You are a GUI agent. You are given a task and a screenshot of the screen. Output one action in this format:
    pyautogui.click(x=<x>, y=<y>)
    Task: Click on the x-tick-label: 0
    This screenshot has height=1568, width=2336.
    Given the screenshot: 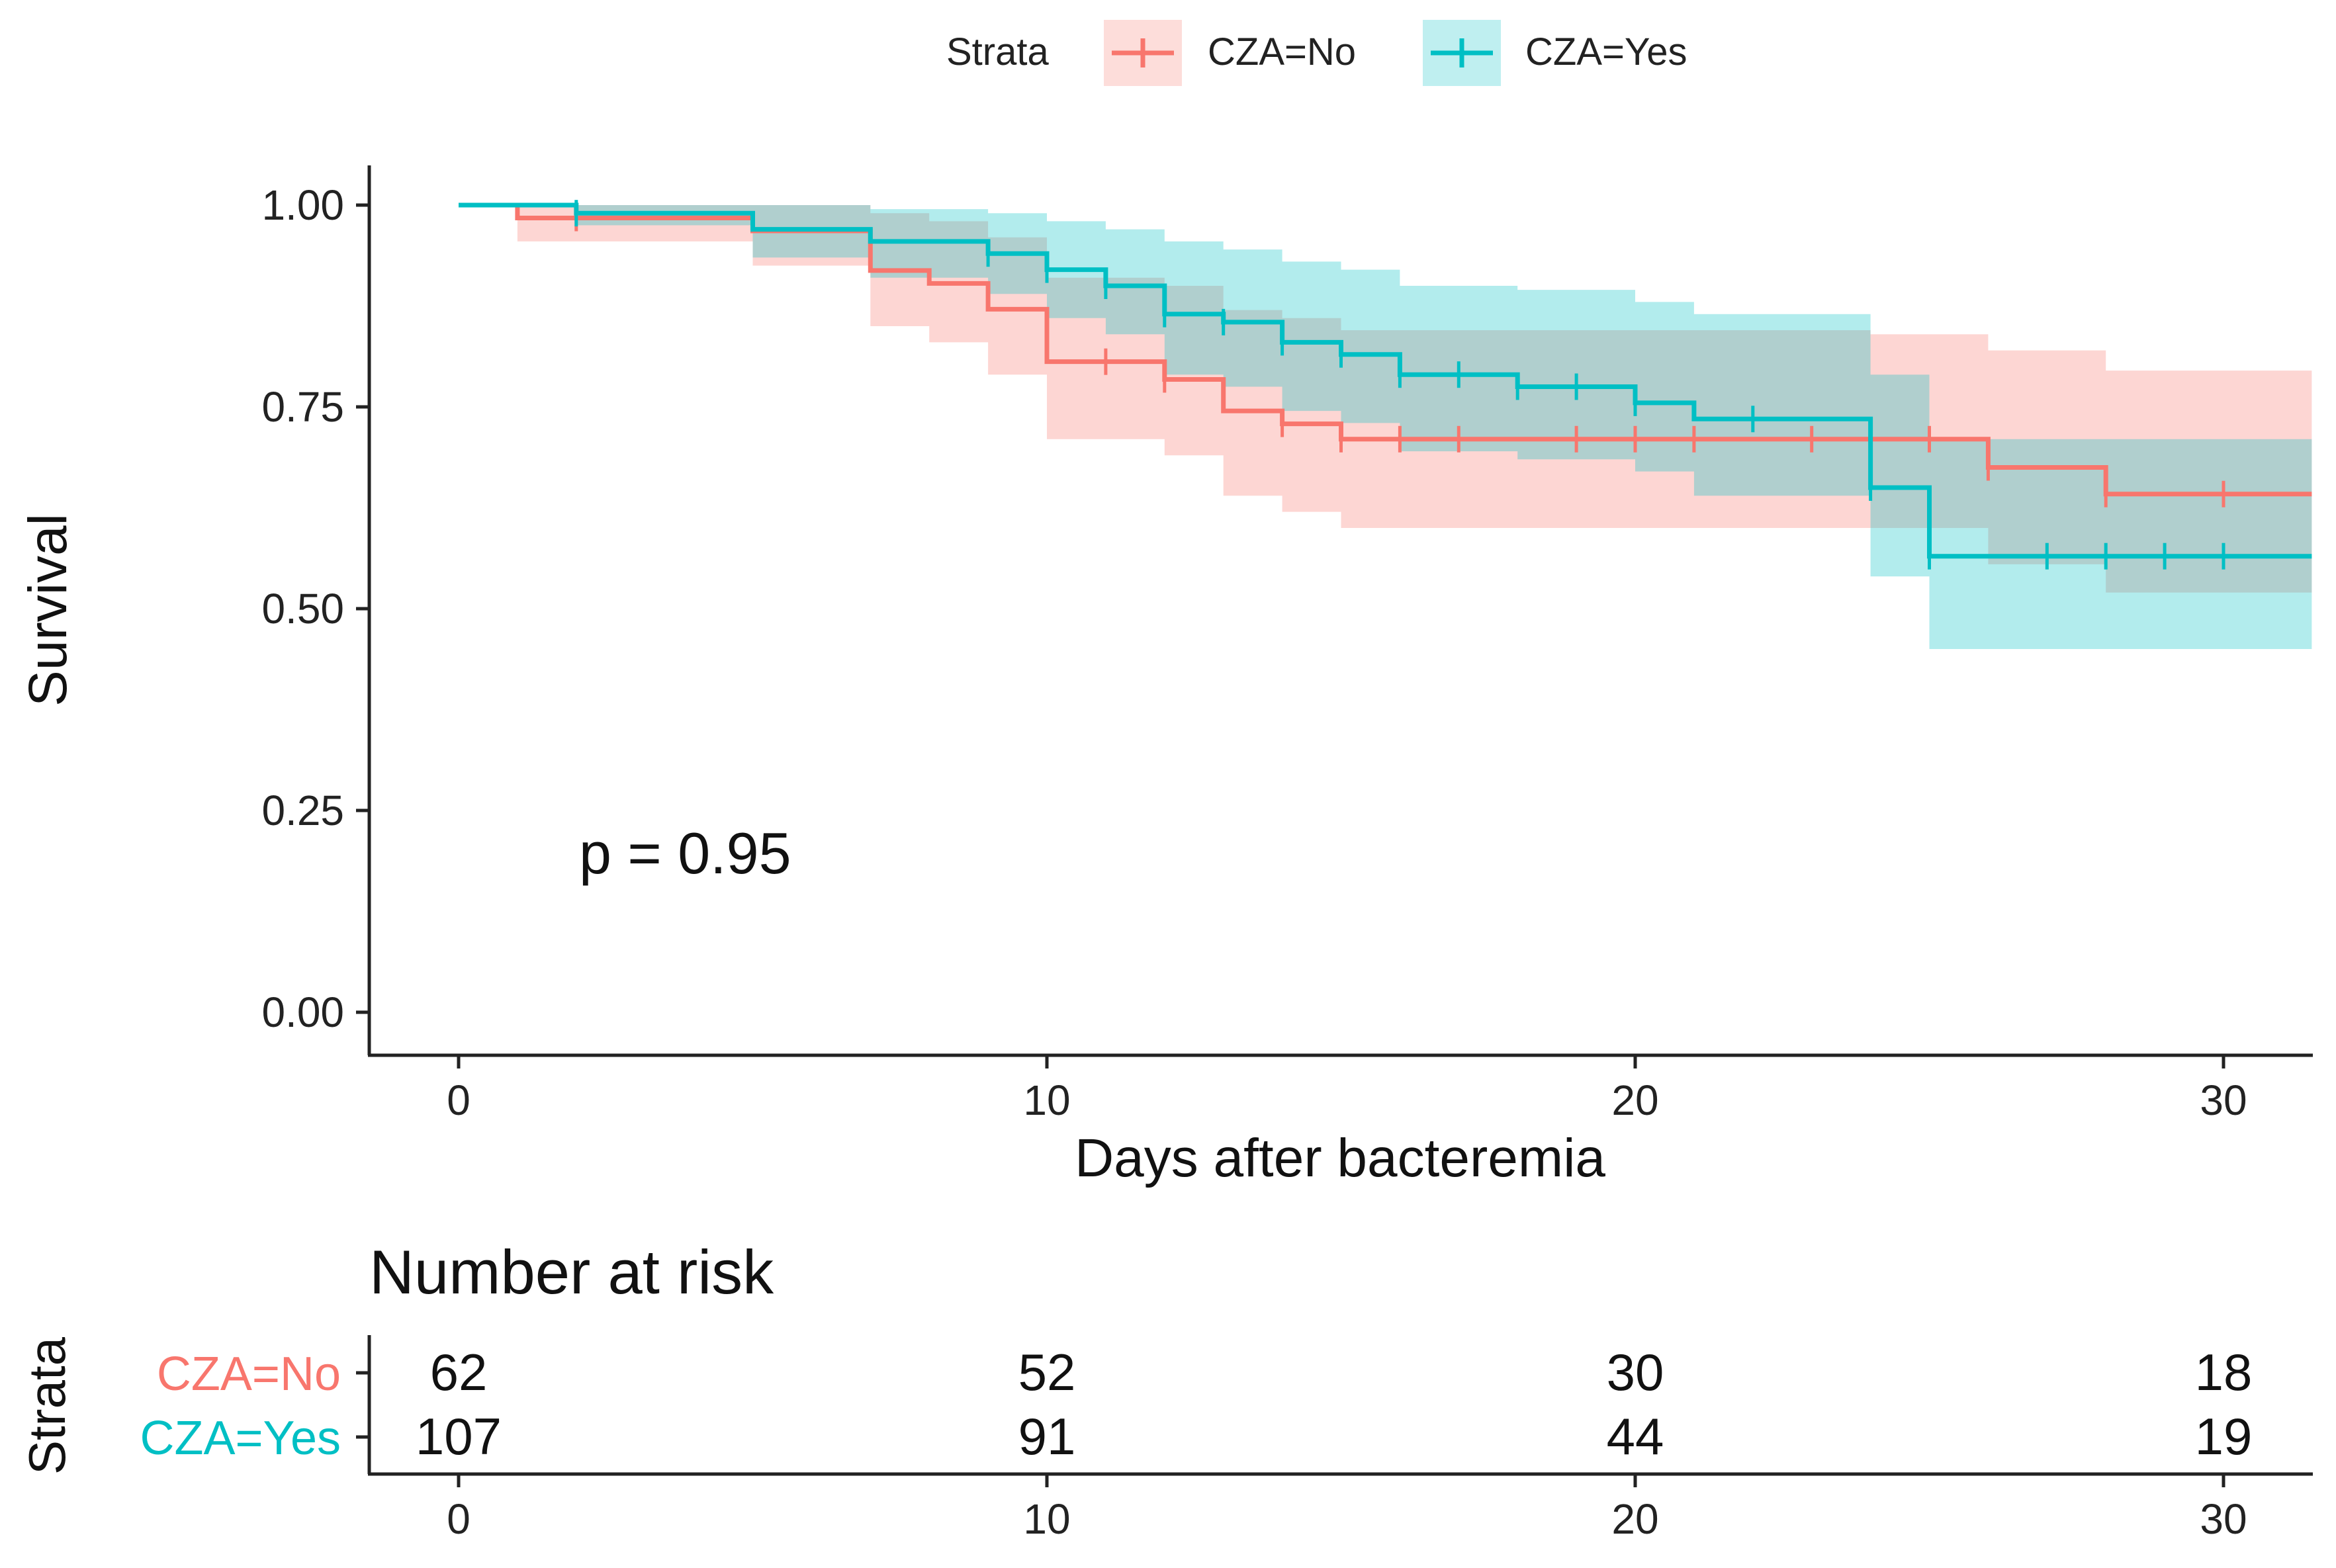 What is the action you would take?
    pyautogui.click(x=459, y=1100)
    